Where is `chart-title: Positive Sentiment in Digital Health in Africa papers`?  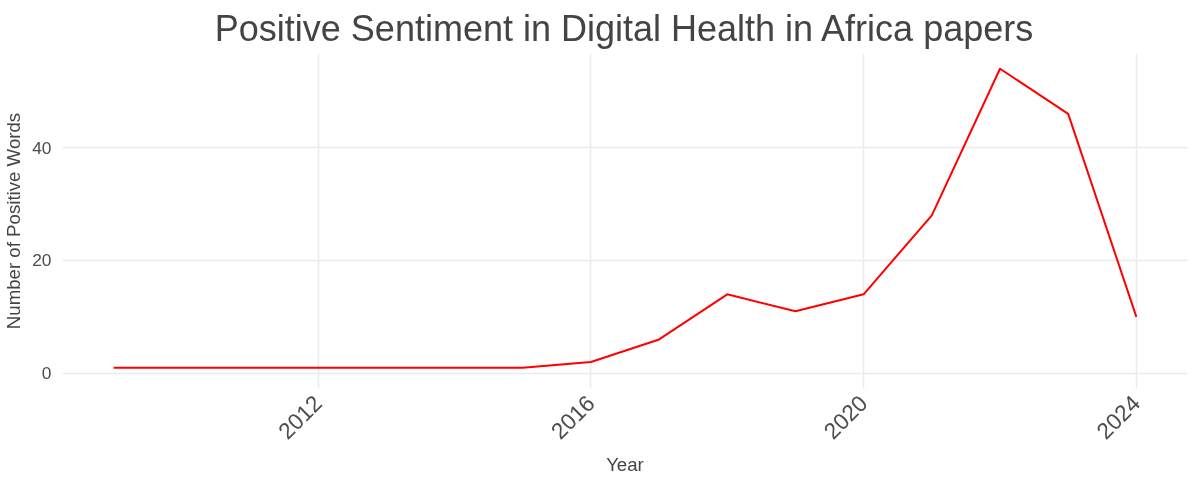
chart-title: Positive Sentiment in Digital Health in Africa papers is located at coordinates (624, 28).